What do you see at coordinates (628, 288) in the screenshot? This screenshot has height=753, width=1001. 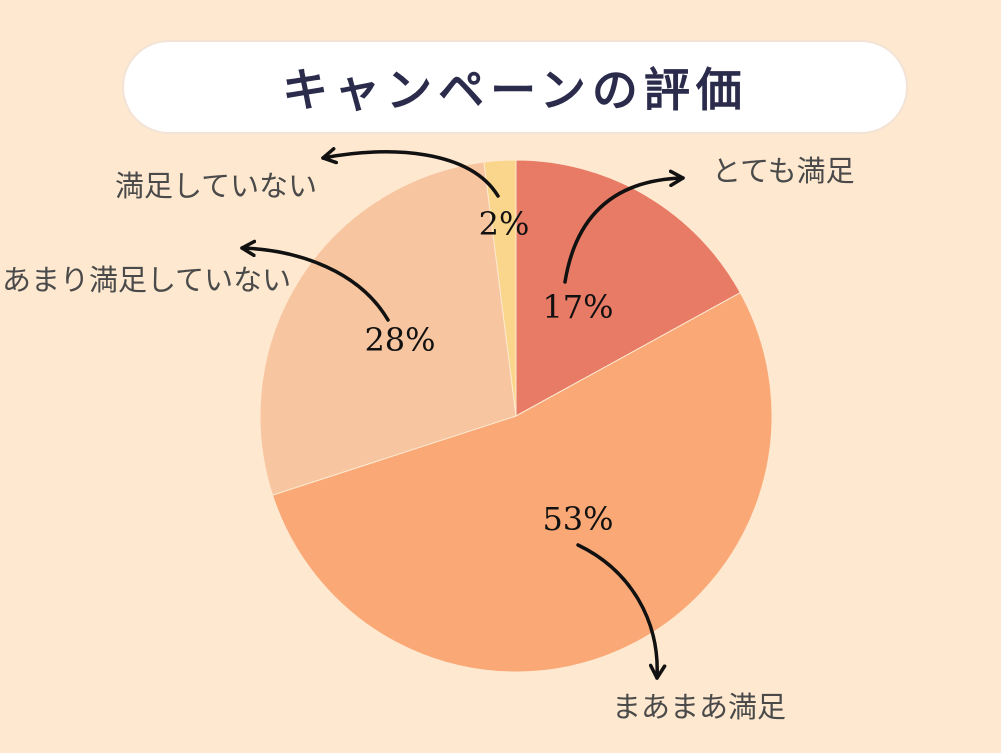 I see `pie-slice-very-satisfied` at bounding box center [628, 288].